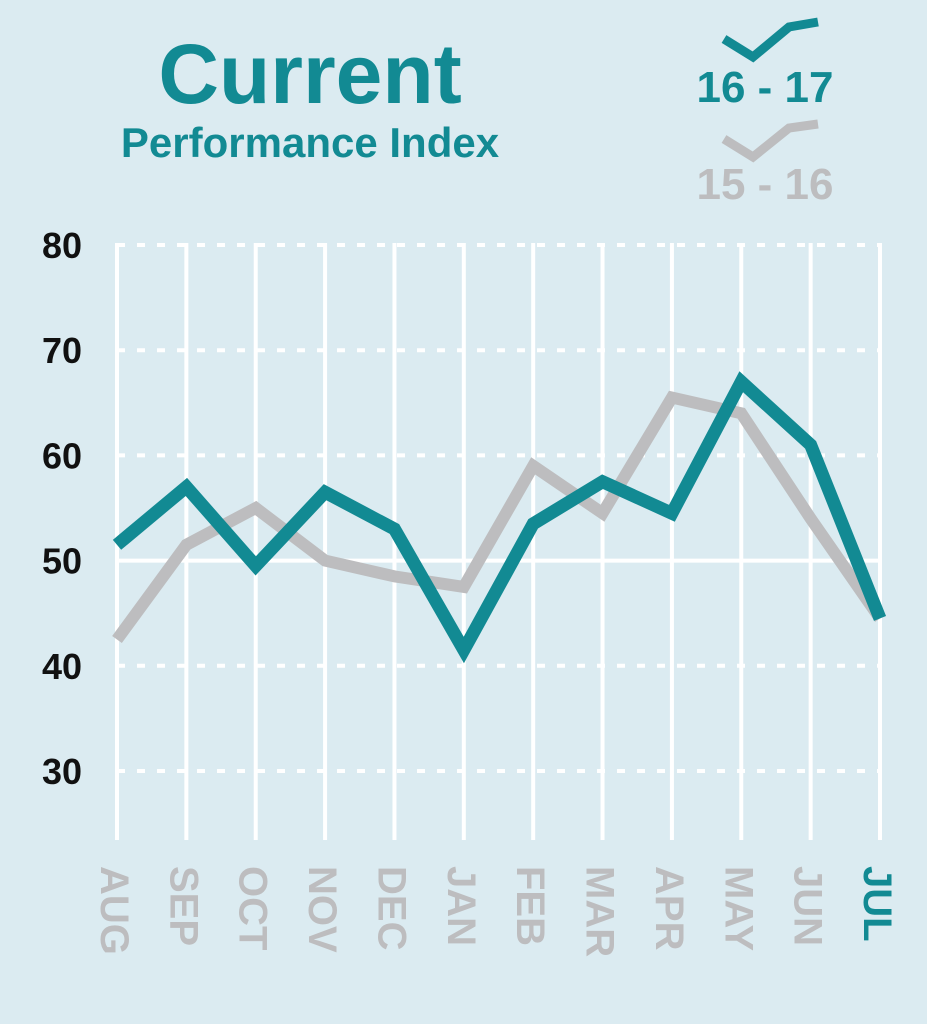  I want to click on chart-title: Current, so click(309, 74).